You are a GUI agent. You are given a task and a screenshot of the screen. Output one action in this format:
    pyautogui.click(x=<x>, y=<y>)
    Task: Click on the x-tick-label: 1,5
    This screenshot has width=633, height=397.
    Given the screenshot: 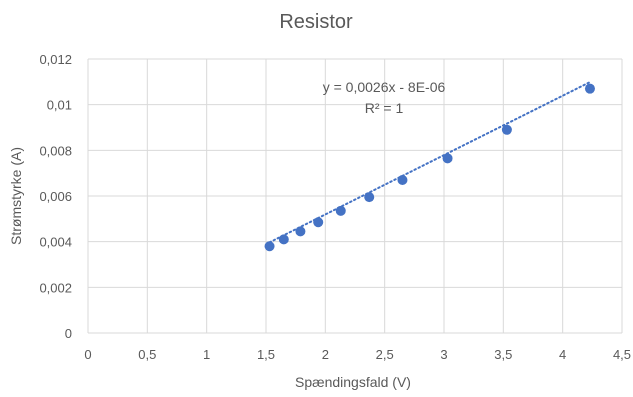 What is the action you would take?
    pyautogui.click(x=266, y=354)
    